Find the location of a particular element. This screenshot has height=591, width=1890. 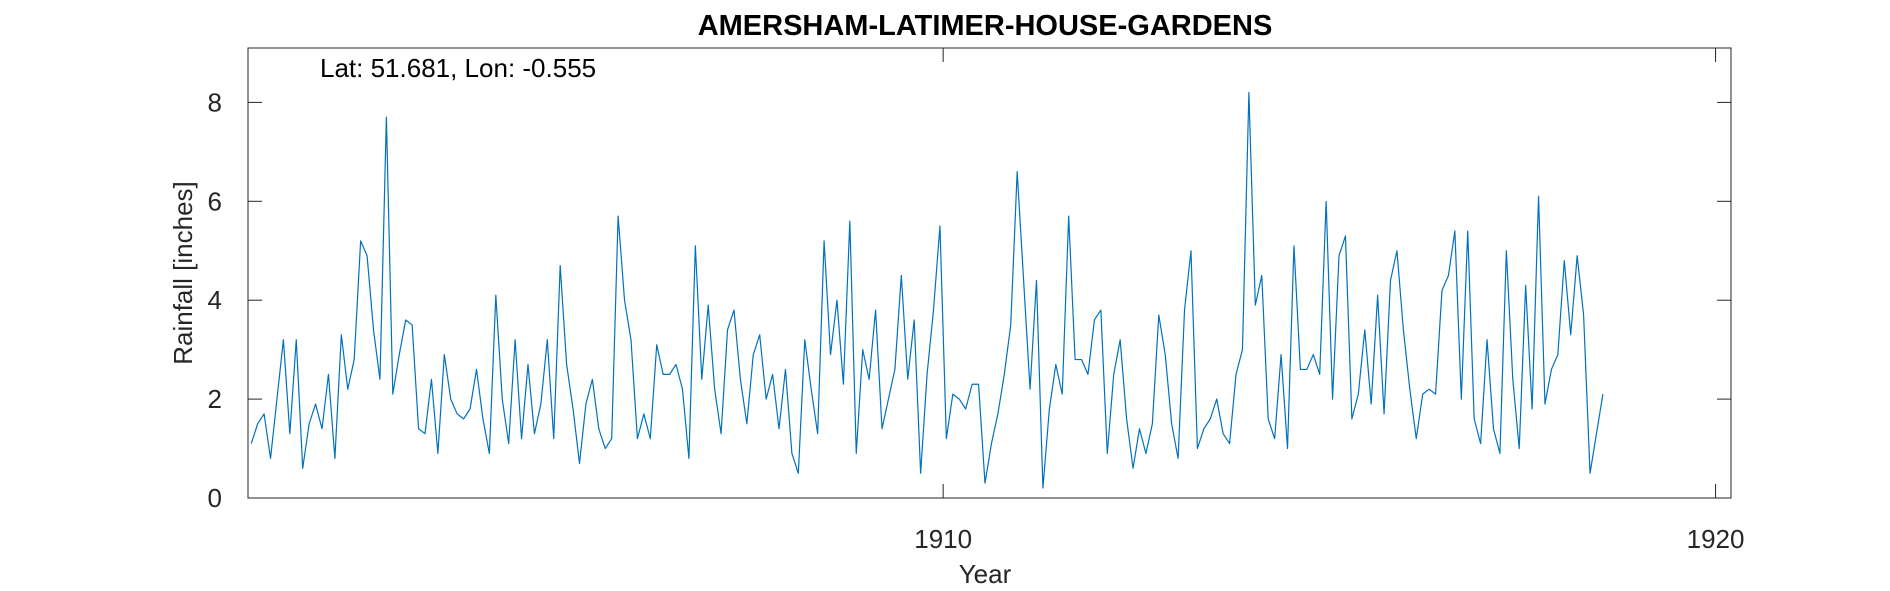

x-tick-label: 1920 is located at coordinates (1716, 539).